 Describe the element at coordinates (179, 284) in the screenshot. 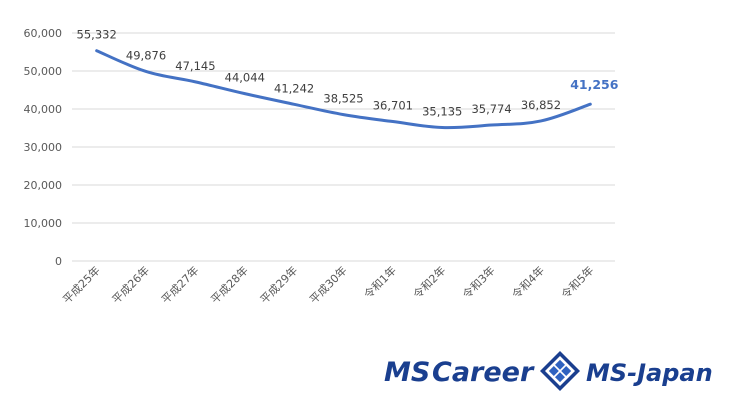

I see `x-tick-label: 平成27年` at that location.